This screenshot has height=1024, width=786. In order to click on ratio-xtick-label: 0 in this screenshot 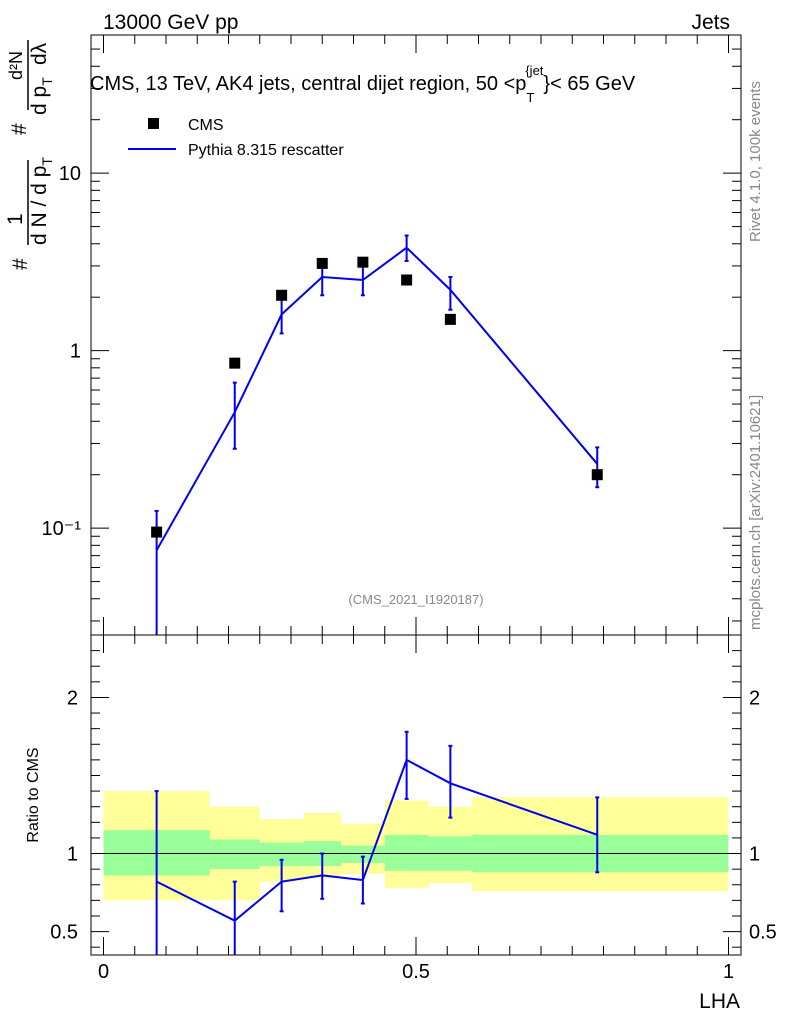, I will do `click(103, 972)`.